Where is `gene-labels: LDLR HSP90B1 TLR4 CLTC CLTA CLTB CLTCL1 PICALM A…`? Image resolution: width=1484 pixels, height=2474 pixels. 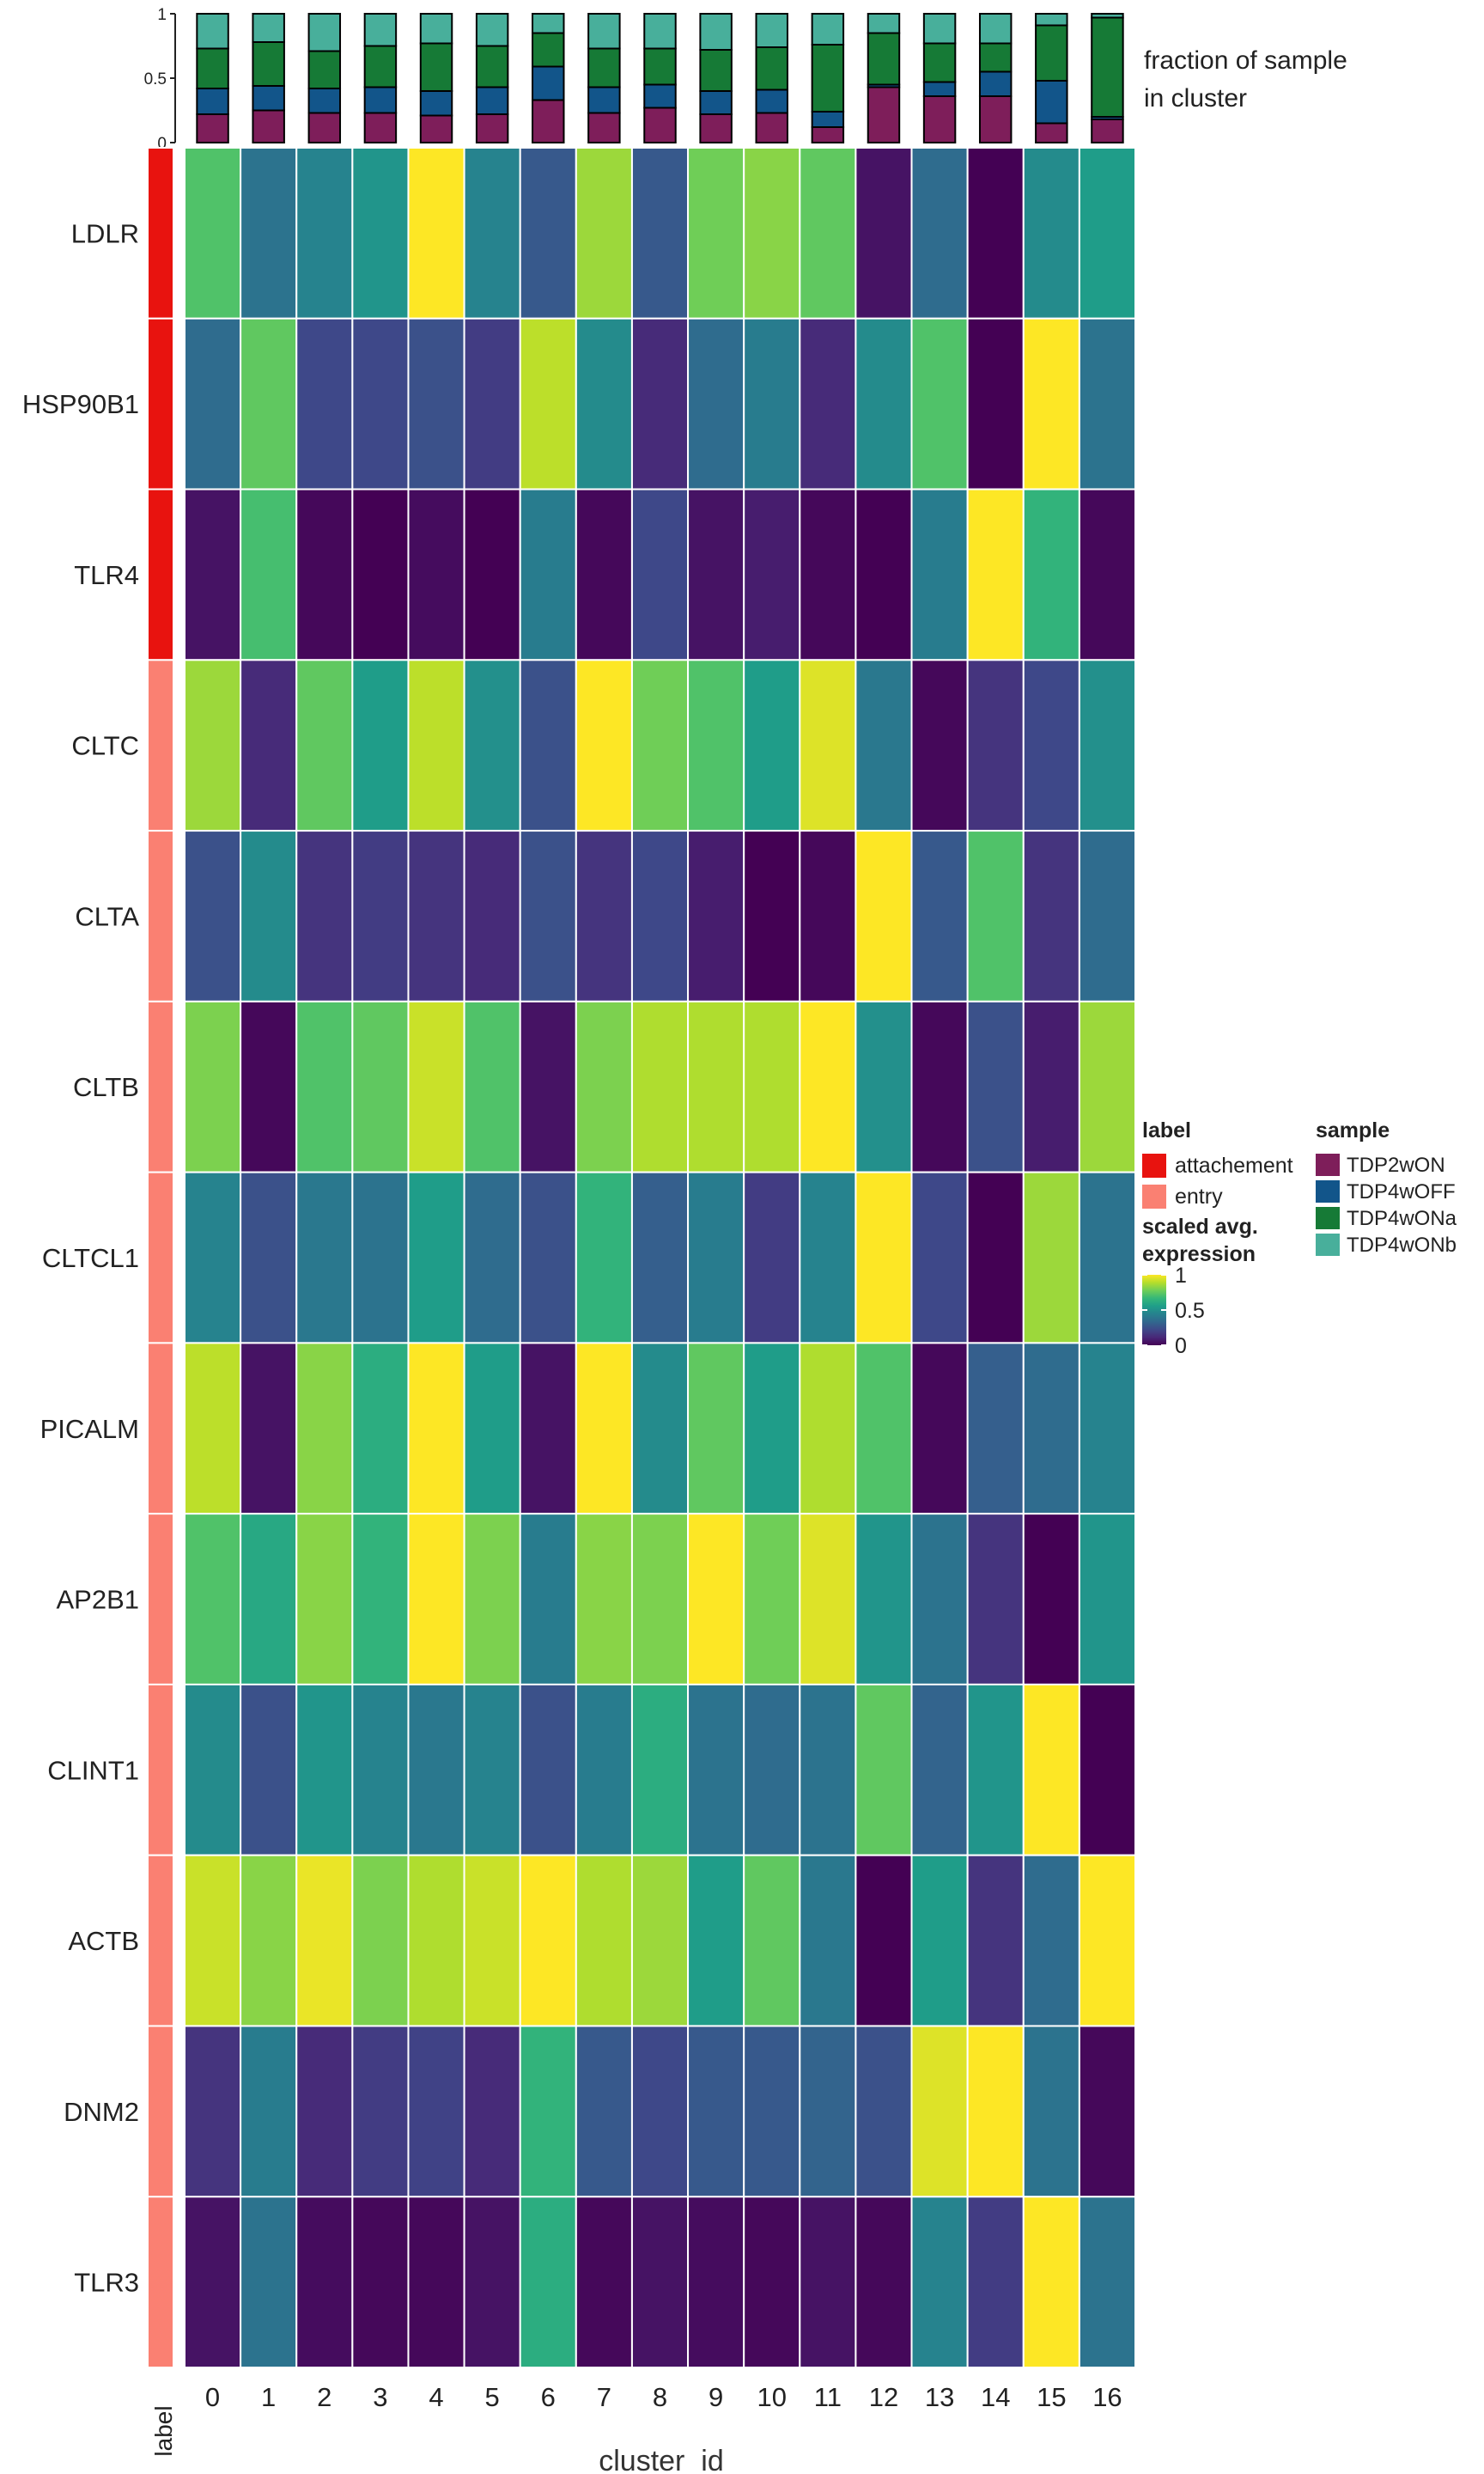
gene-labels: LDLR HSP90B1 TLR4 CLTC CLTA CLTB CLTCL1 PICALM A… is located at coordinates (80, 1257).